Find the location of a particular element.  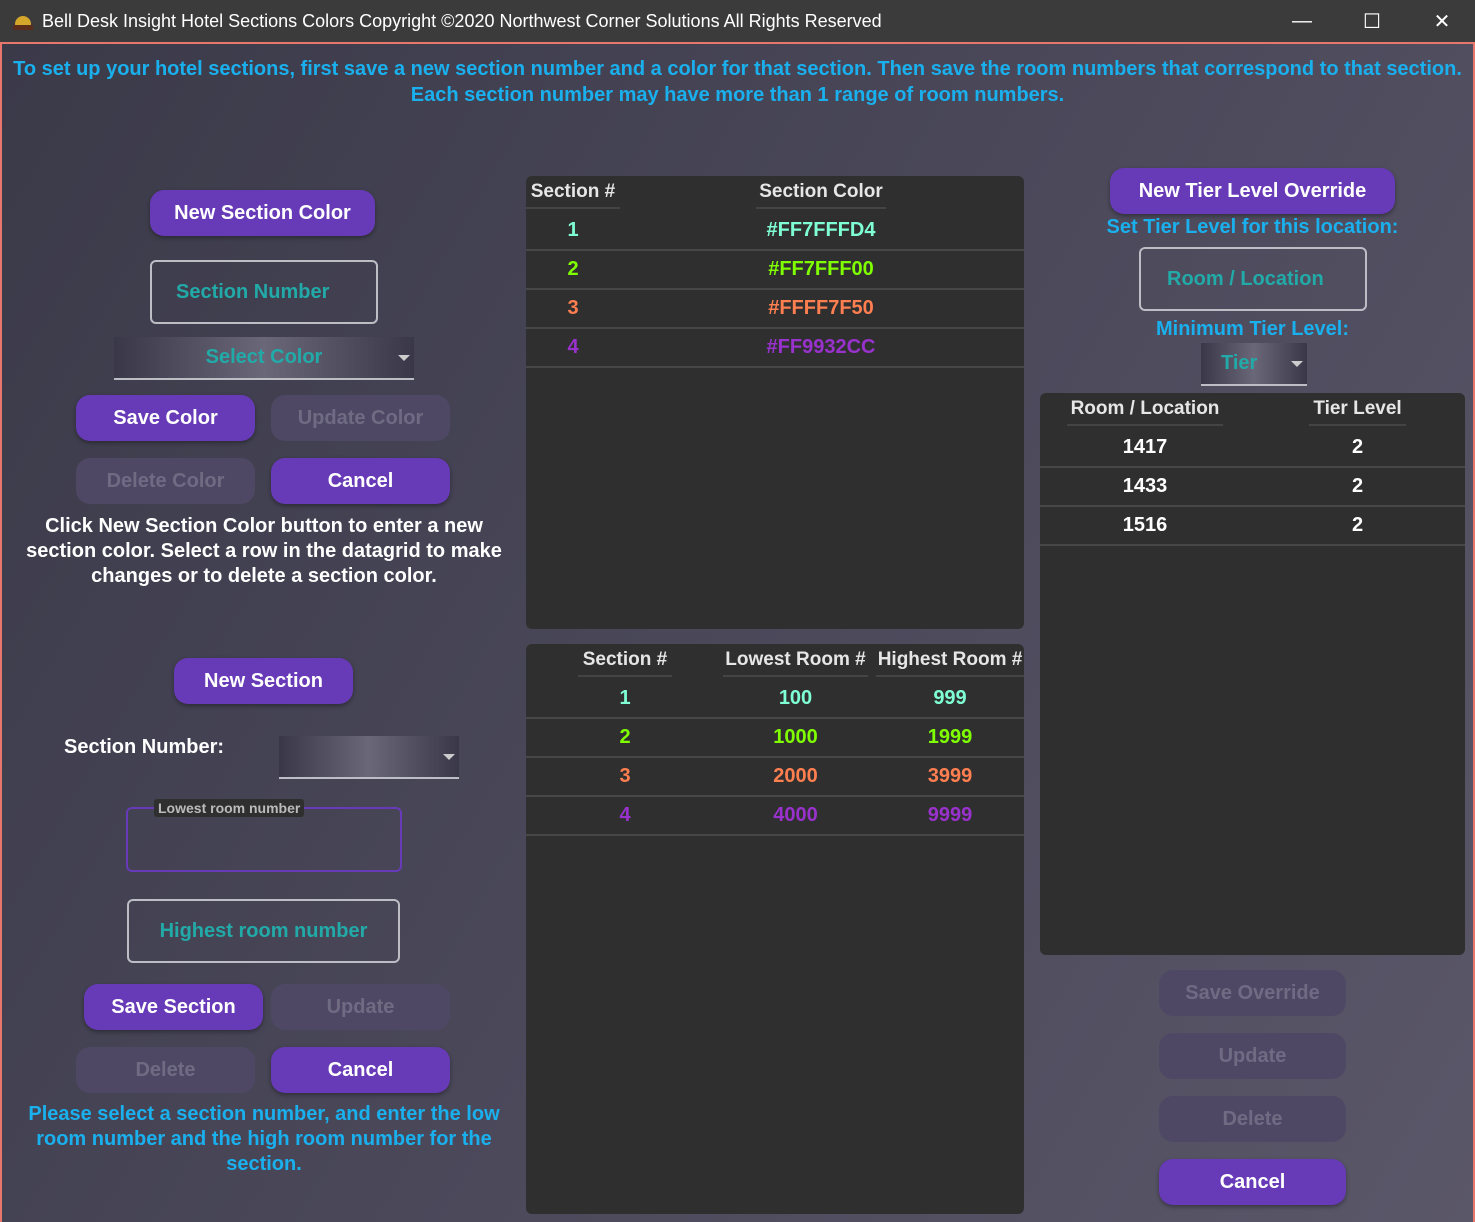

section-number-dropdown is located at coordinates (369, 757).